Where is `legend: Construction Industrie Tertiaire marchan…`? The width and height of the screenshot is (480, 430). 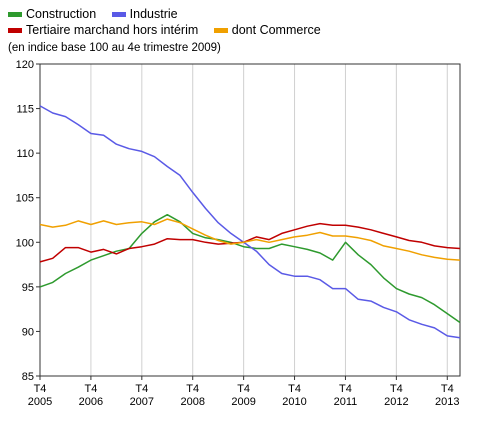
legend: Construction Industrie Tertiaire marchan… is located at coordinates (243, 22).